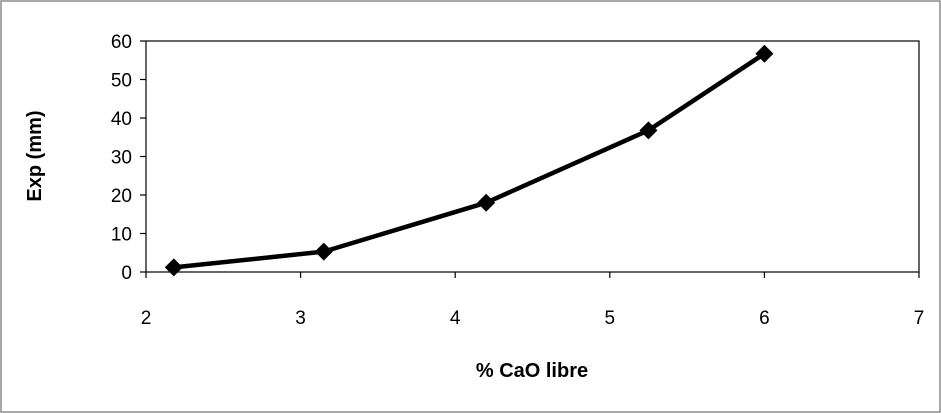 The width and height of the screenshot is (941, 413). I want to click on y-axis-ticks: 0 10 20 30 40 50 60, so click(128, 158).